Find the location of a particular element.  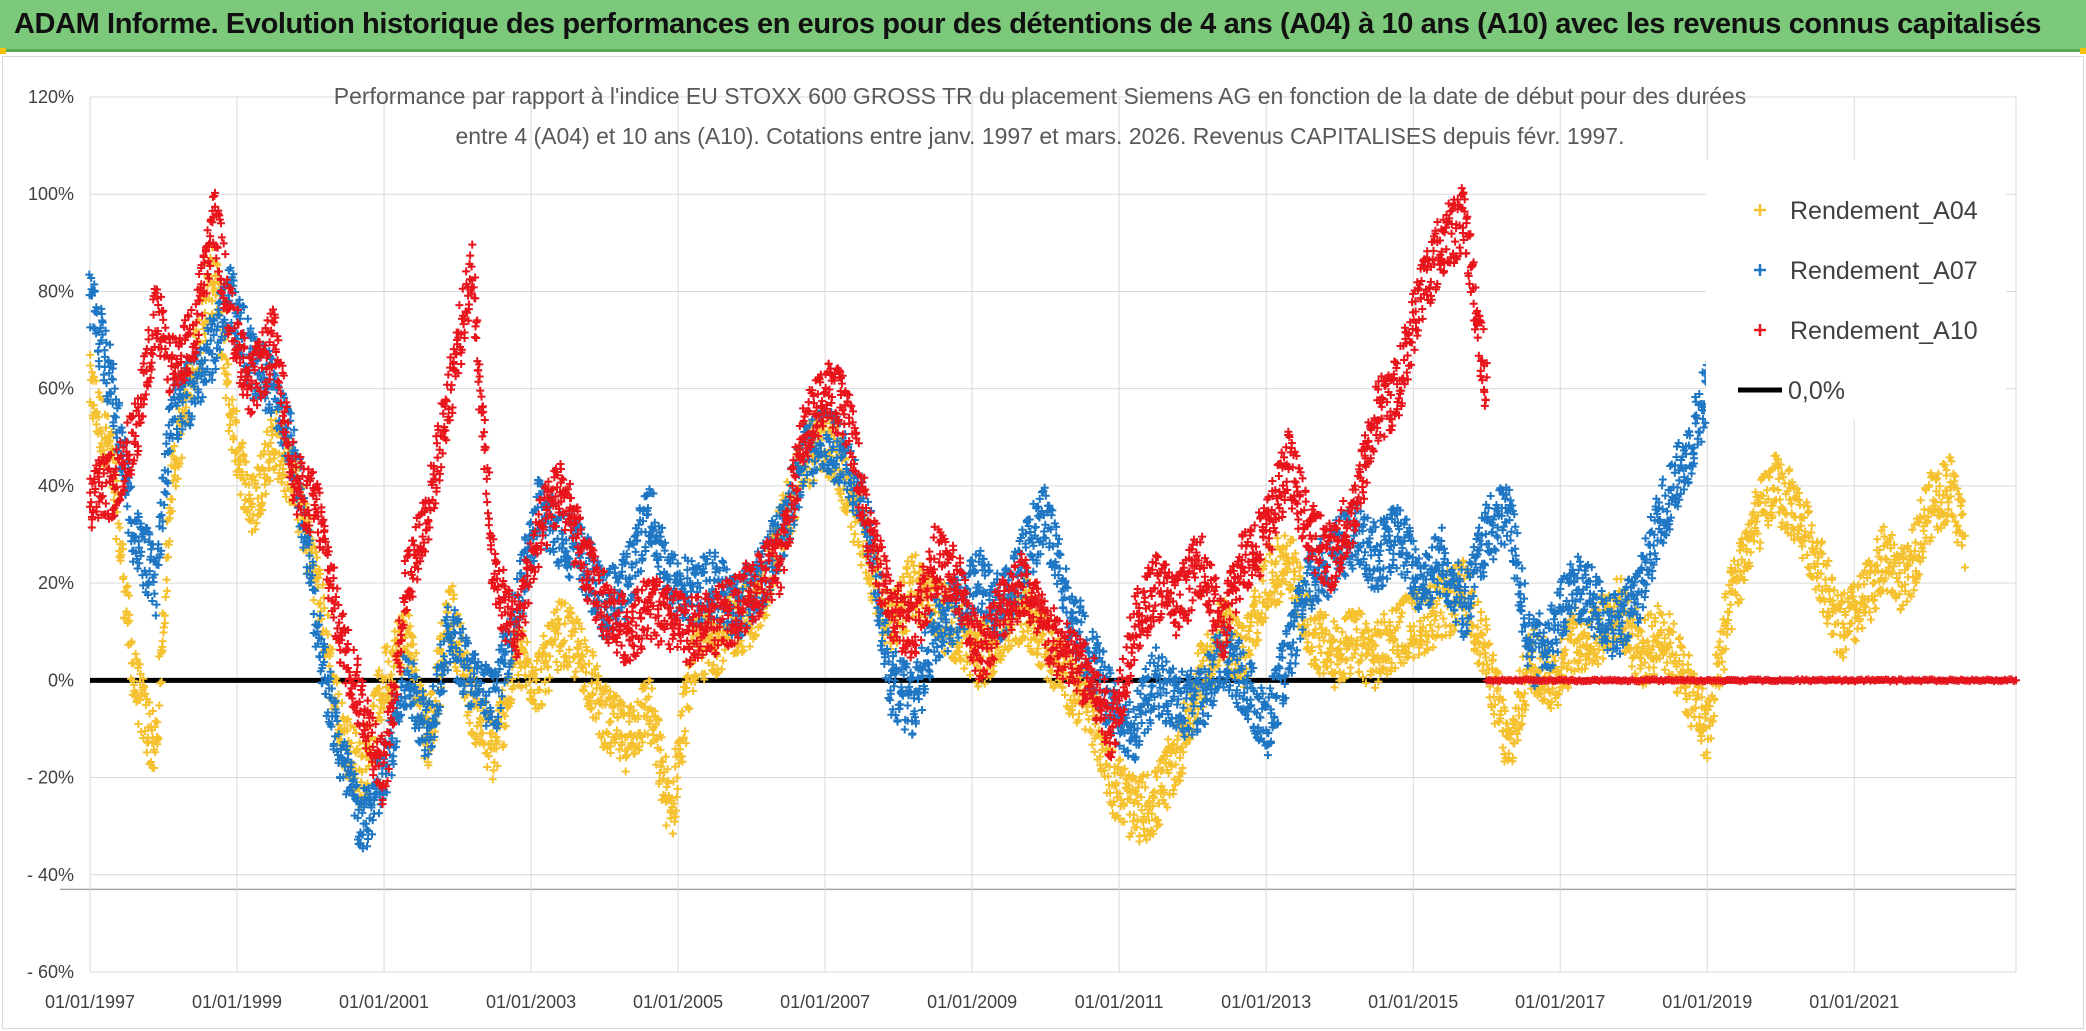

y-tick-label: 120% is located at coordinates (51, 97).